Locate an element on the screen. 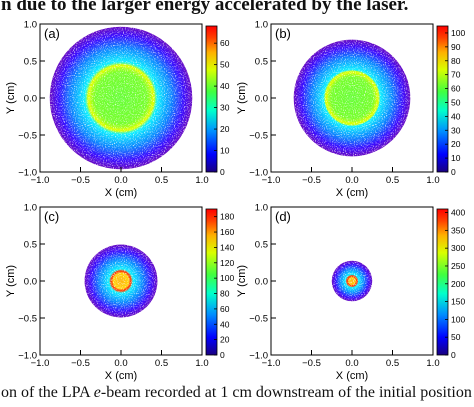 The width and height of the screenshot is (474, 407). colorbar-tick-label: 120 is located at coordinates (227, 263).